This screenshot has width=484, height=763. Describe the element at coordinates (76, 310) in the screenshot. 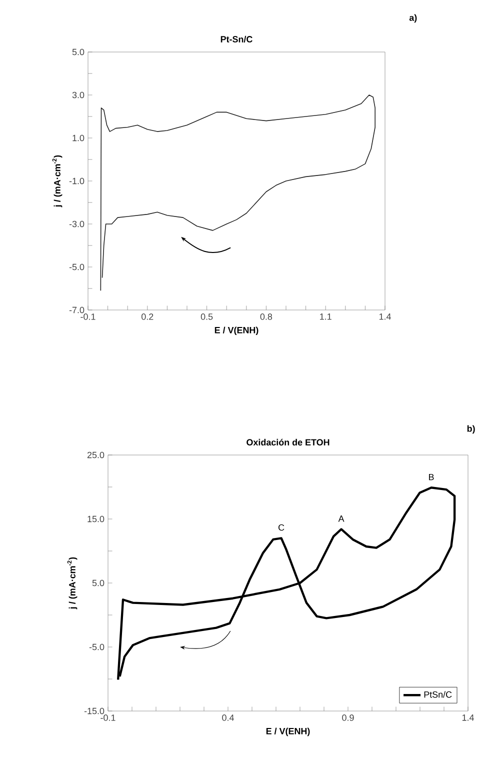

I see `y-tick-label: -7.0` at that location.